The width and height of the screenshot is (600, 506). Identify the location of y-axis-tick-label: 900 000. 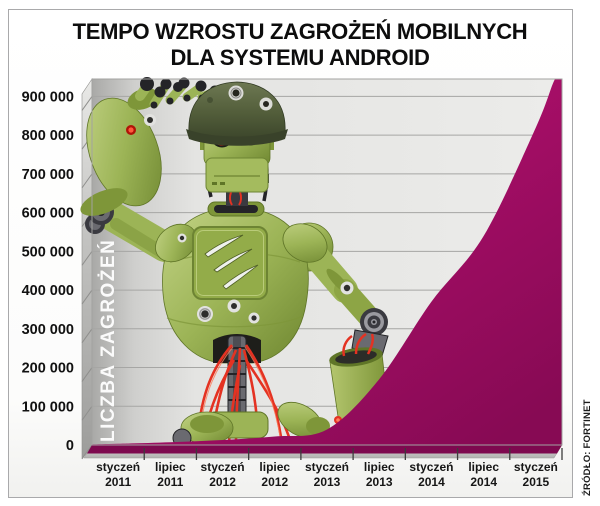
(48, 97).